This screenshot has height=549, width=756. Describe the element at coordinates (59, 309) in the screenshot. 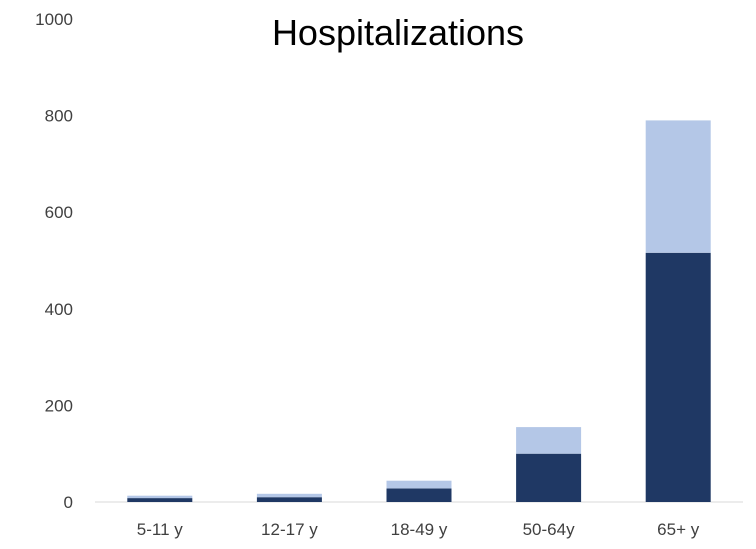

I see `y-tick-label: 400` at that location.